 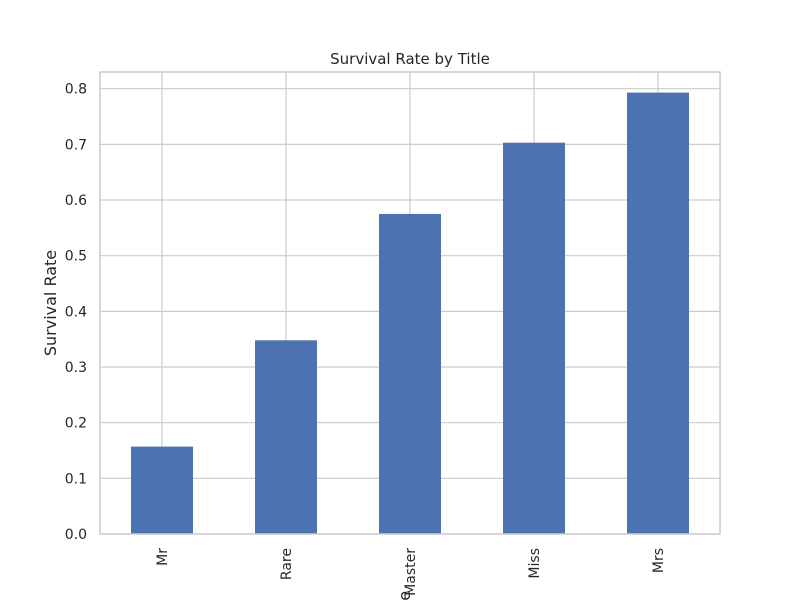 I want to click on x-axis-title: Title, so click(x=404, y=595).